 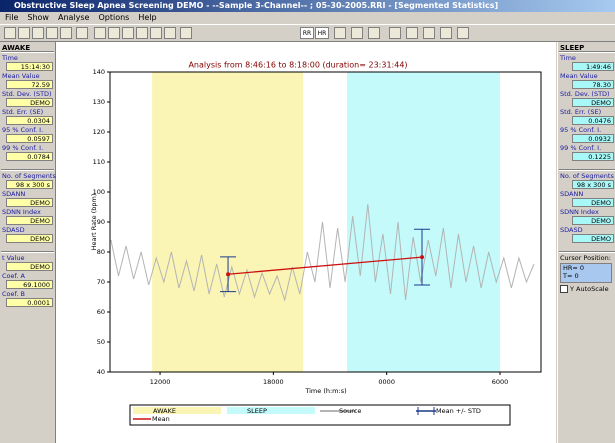 I want to click on hr-button: HR, so click(x=322, y=33).